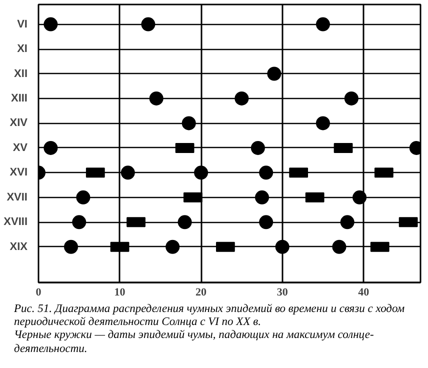 Image resolution: width=428 pixels, height=368 pixels. I want to click on text: Рис. 51. Диаграмма распределения чумных эпидемий во времени и связи с ходом периодической деятельности Солнца с VI по XX в., so click(210, 316).